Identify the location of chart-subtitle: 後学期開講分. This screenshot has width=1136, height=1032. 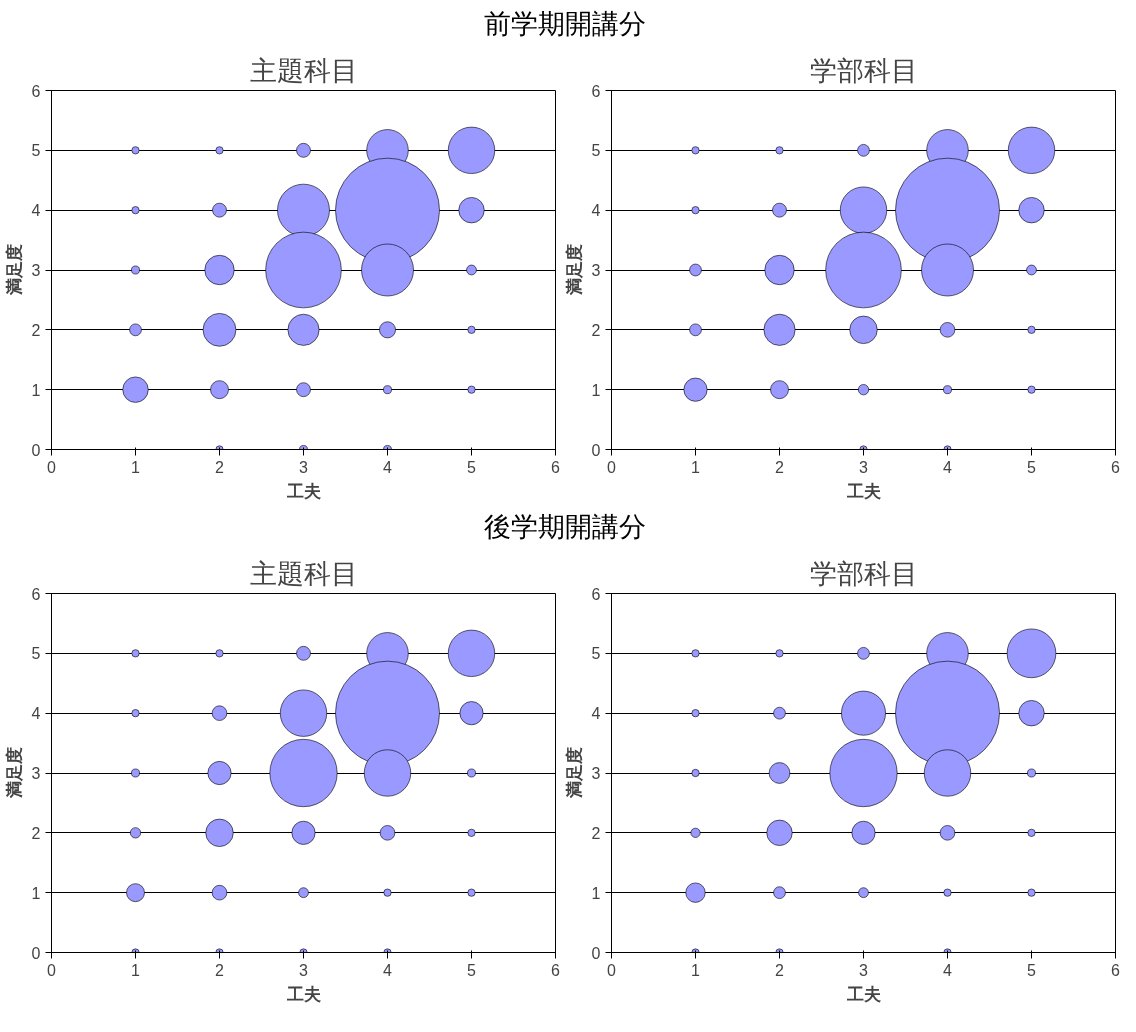
(565, 528).